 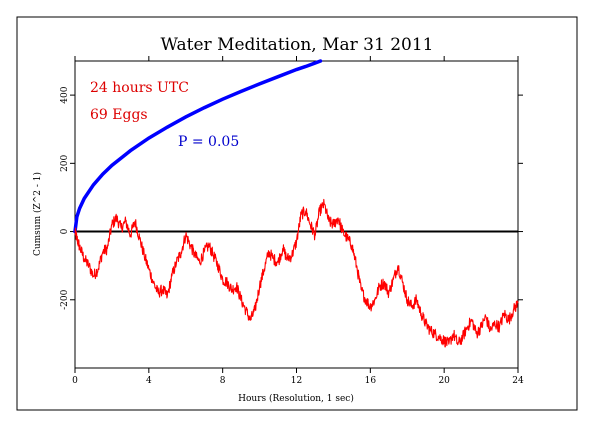 I want to click on x-tick-label: 16, so click(x=371, y=381).